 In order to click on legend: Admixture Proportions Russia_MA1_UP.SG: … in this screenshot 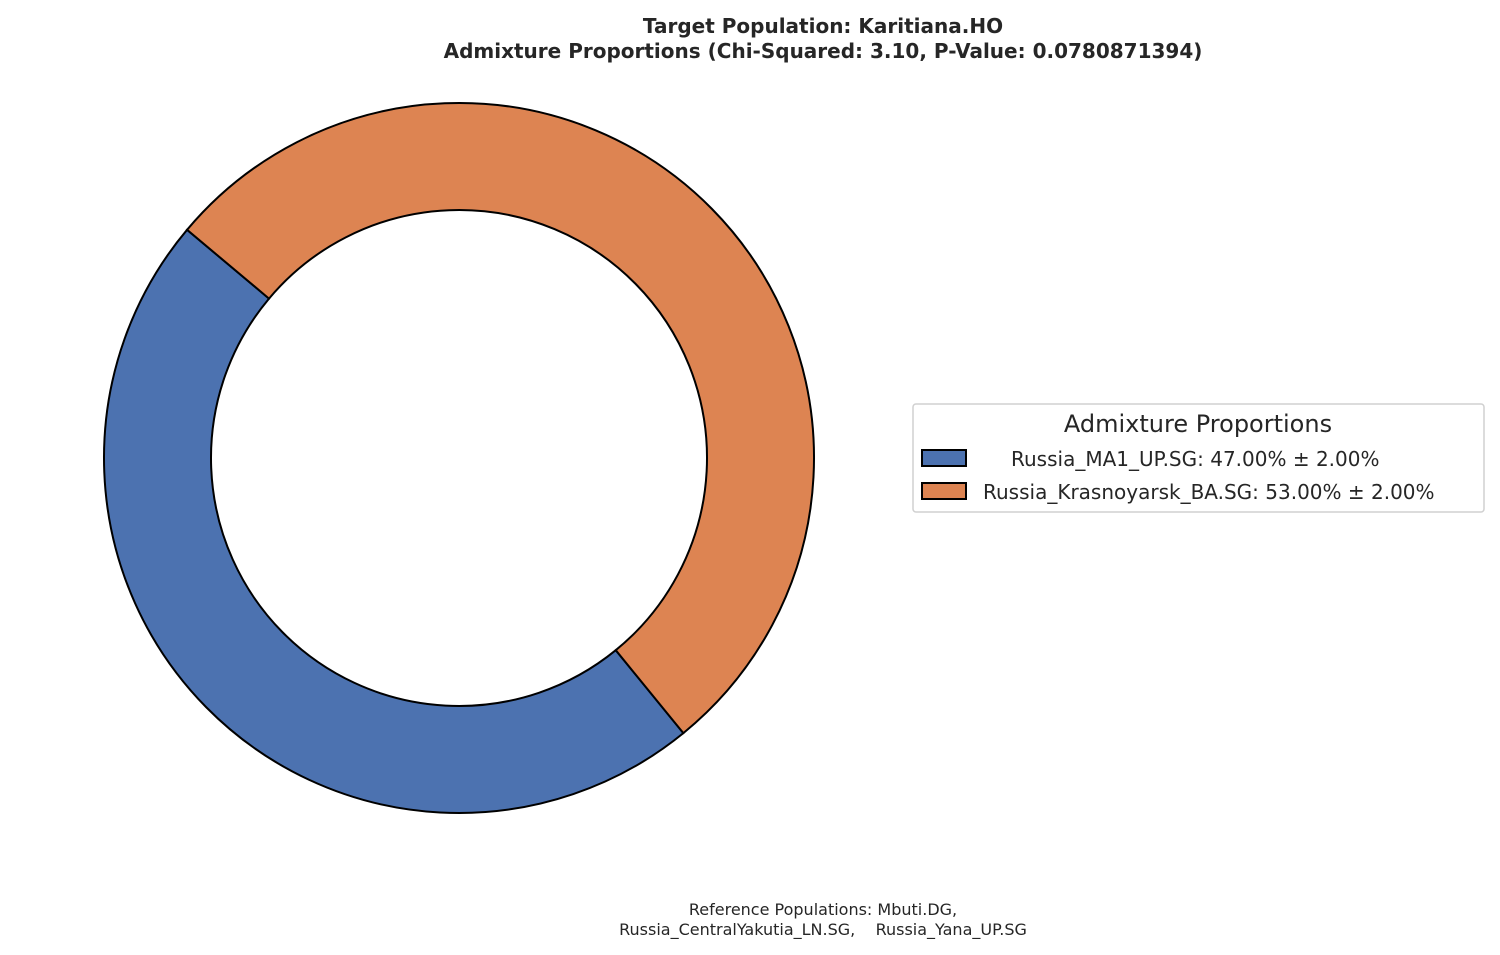, I will do `click(1198, 458)`.